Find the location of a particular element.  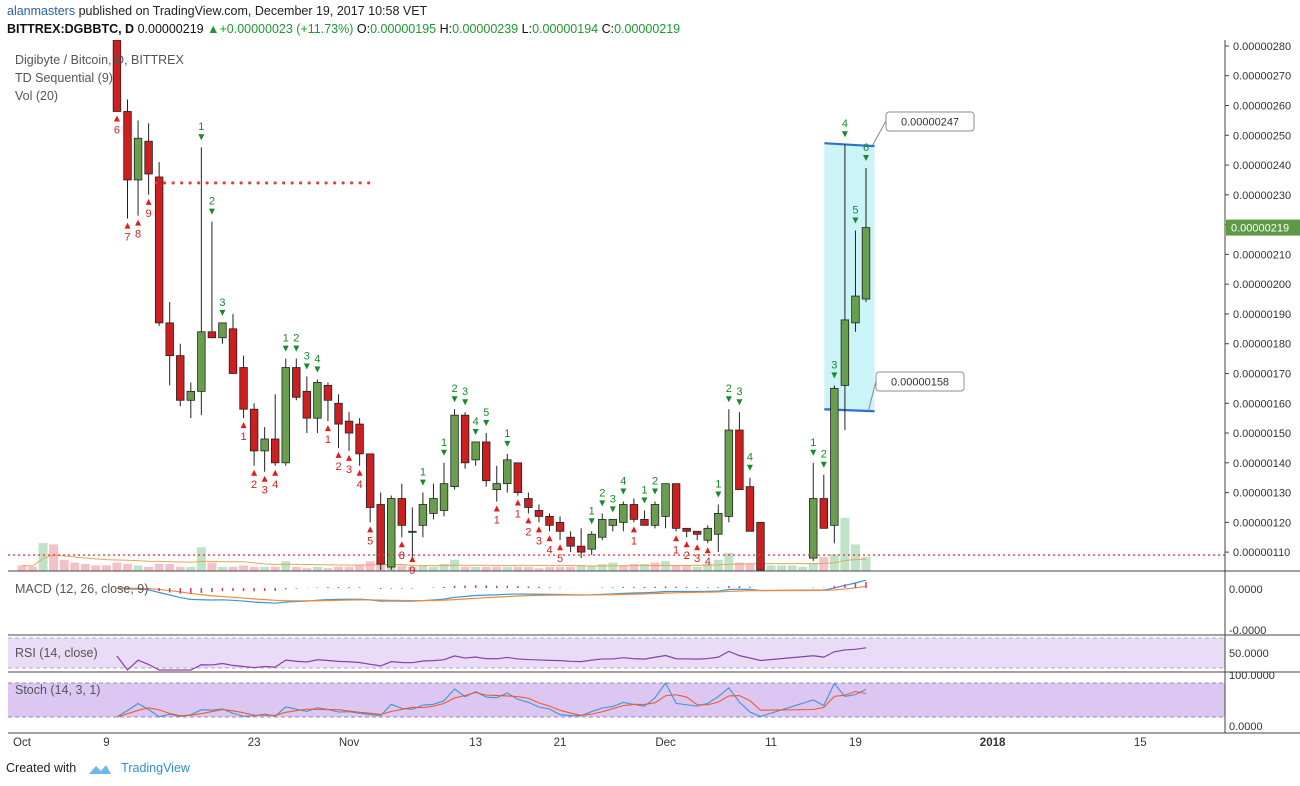

x-tick-label: 2018 is located at coordinates (993, 743).